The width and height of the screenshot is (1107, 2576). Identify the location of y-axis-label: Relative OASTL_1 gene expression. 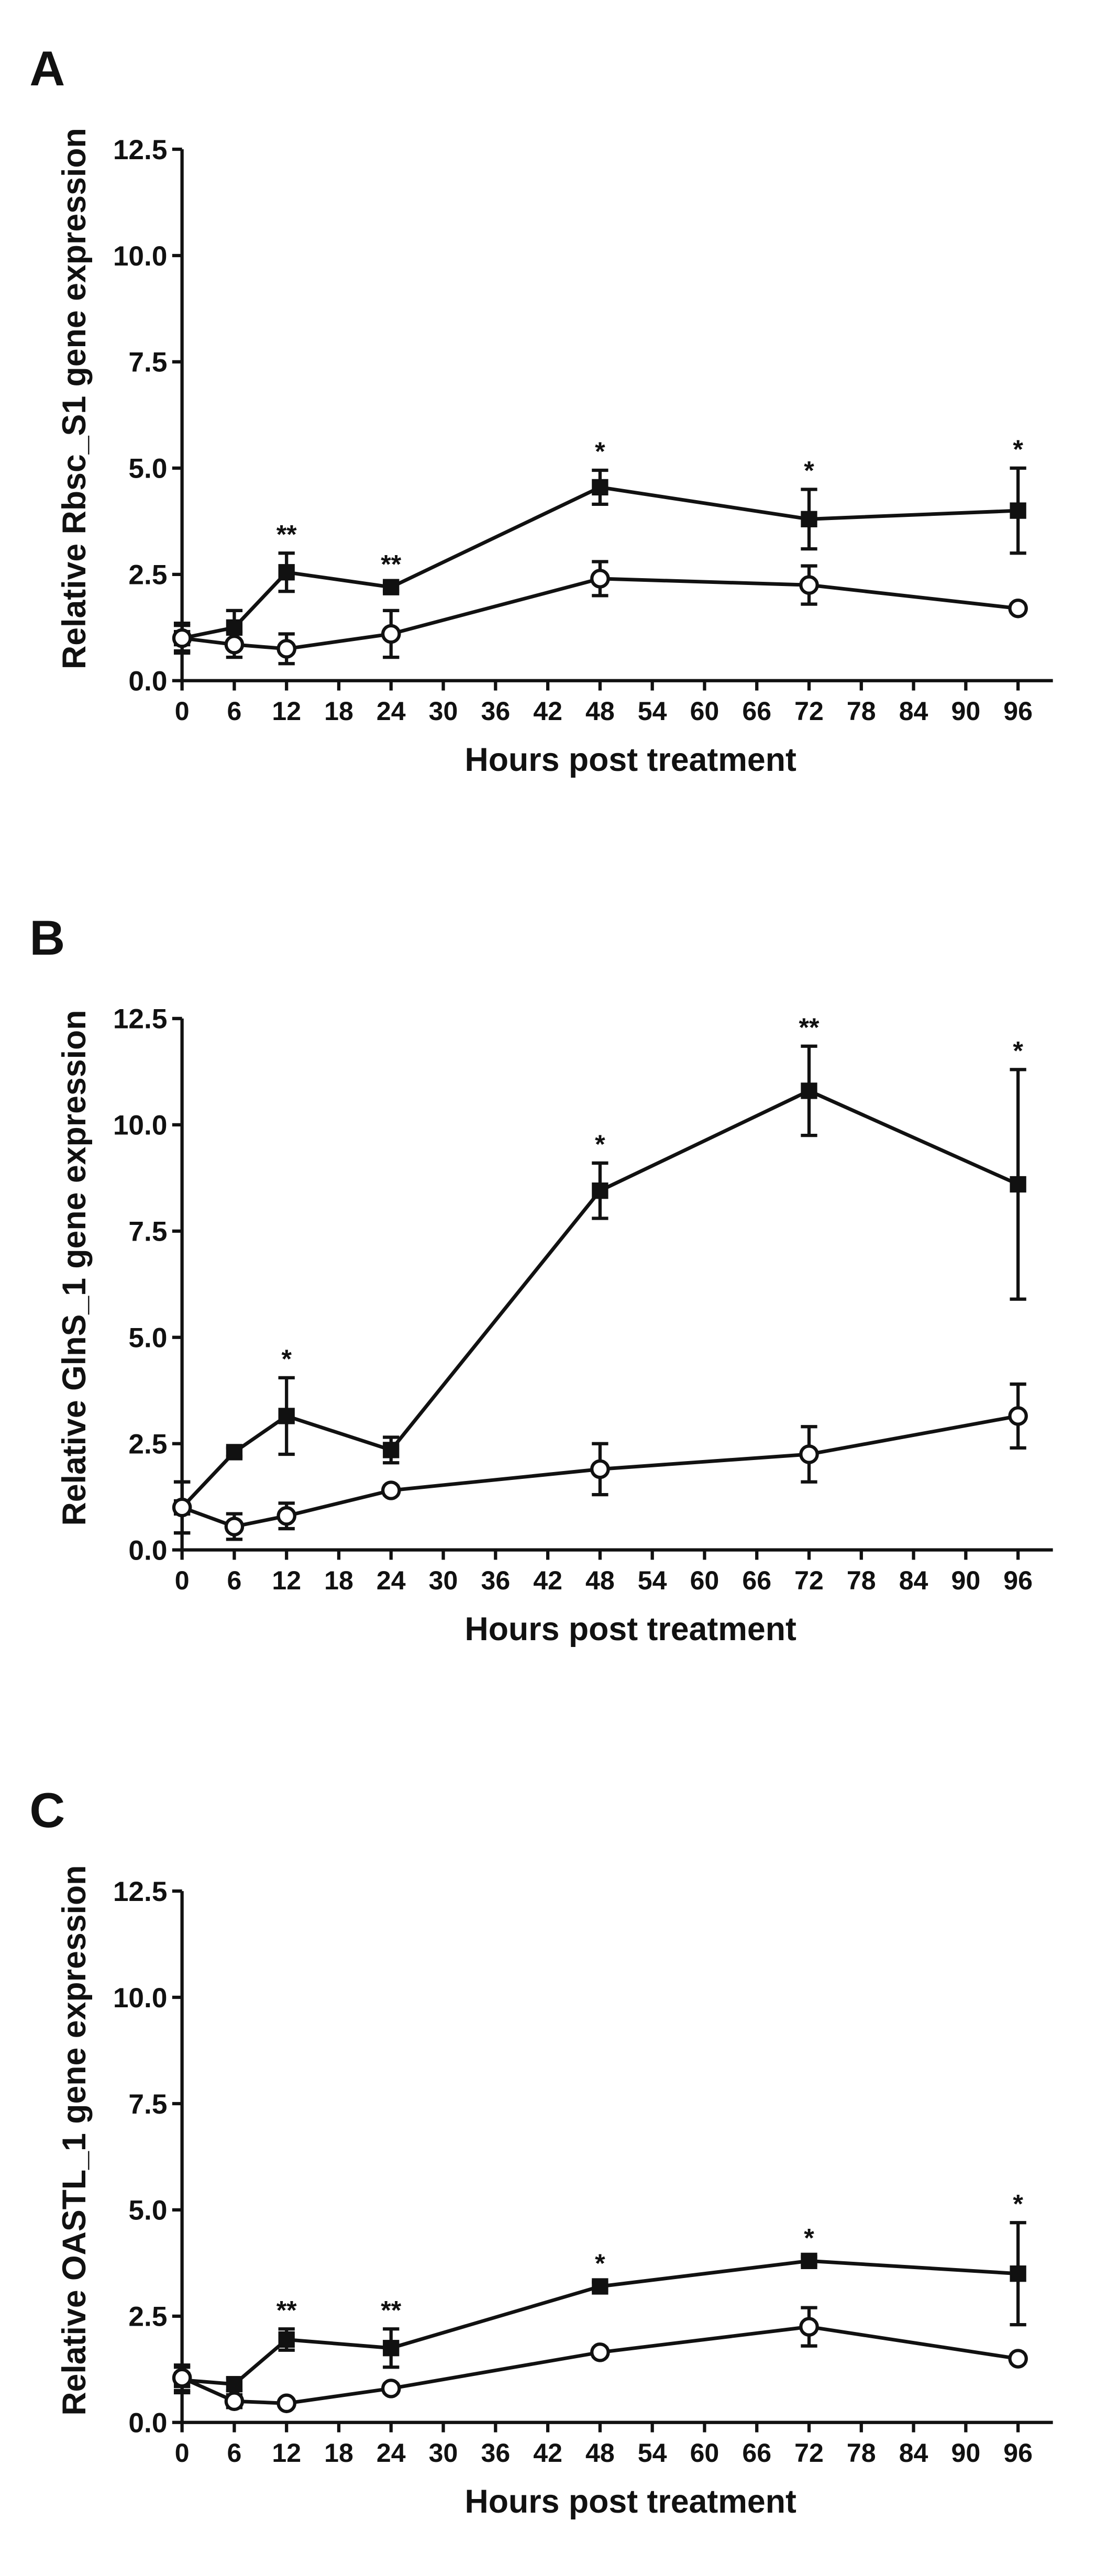
(74, 2140).